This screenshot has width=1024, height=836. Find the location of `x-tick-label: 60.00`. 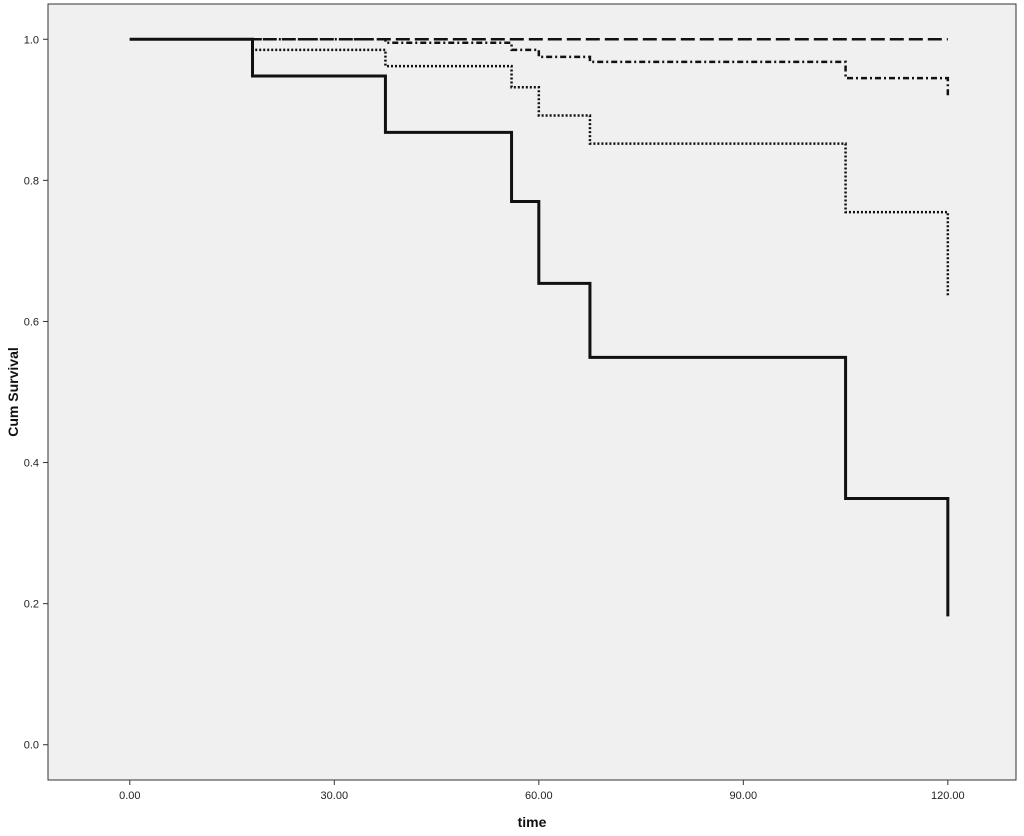

x-tick-label: 60.00 is located at coordinates (539, 796).